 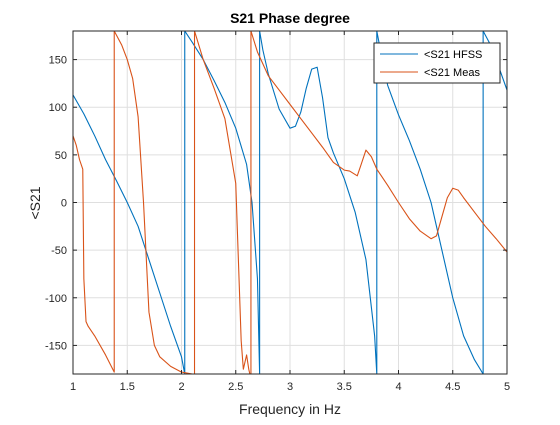 I want to click on y-tick-label: -100, so click(x=56, y=299).